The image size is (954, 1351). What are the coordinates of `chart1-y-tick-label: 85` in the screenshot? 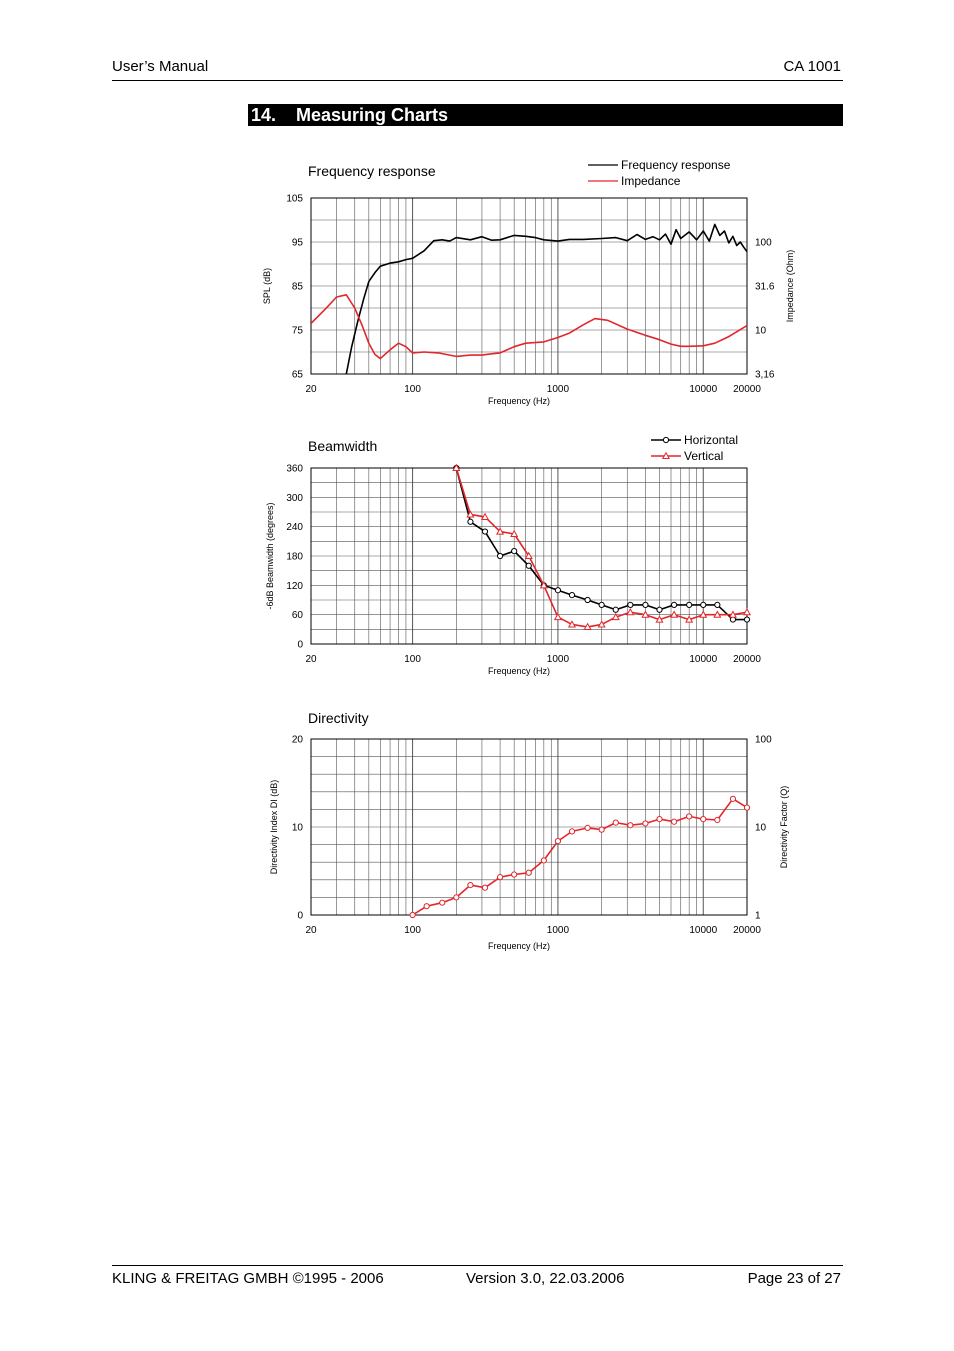 It's located at (298, 287).